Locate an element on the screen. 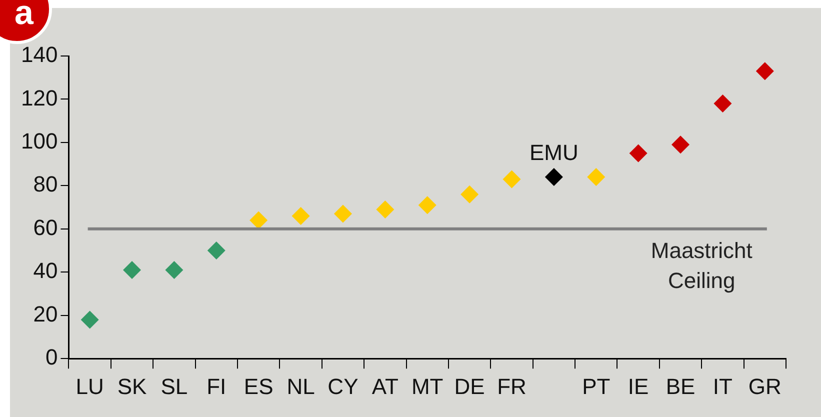 This screenshot has height=417, width=821. x-tick-label: SK is located at coordinates (132, 386).